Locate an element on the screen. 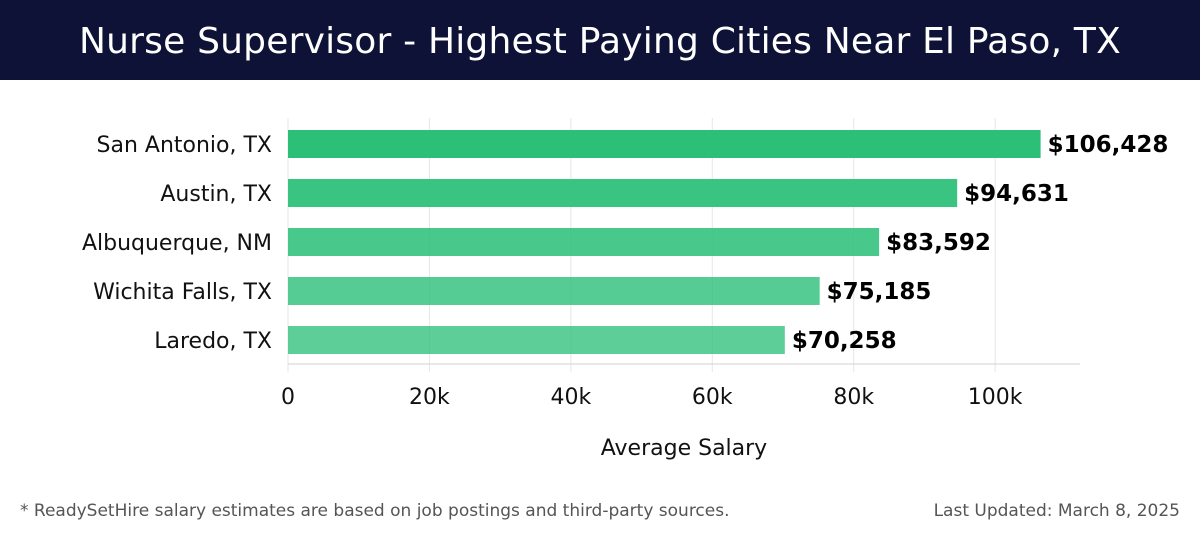 The height and width of the screenshot is (540, 1200). x-tick-label: 20k is located at coordinates (429, 397).